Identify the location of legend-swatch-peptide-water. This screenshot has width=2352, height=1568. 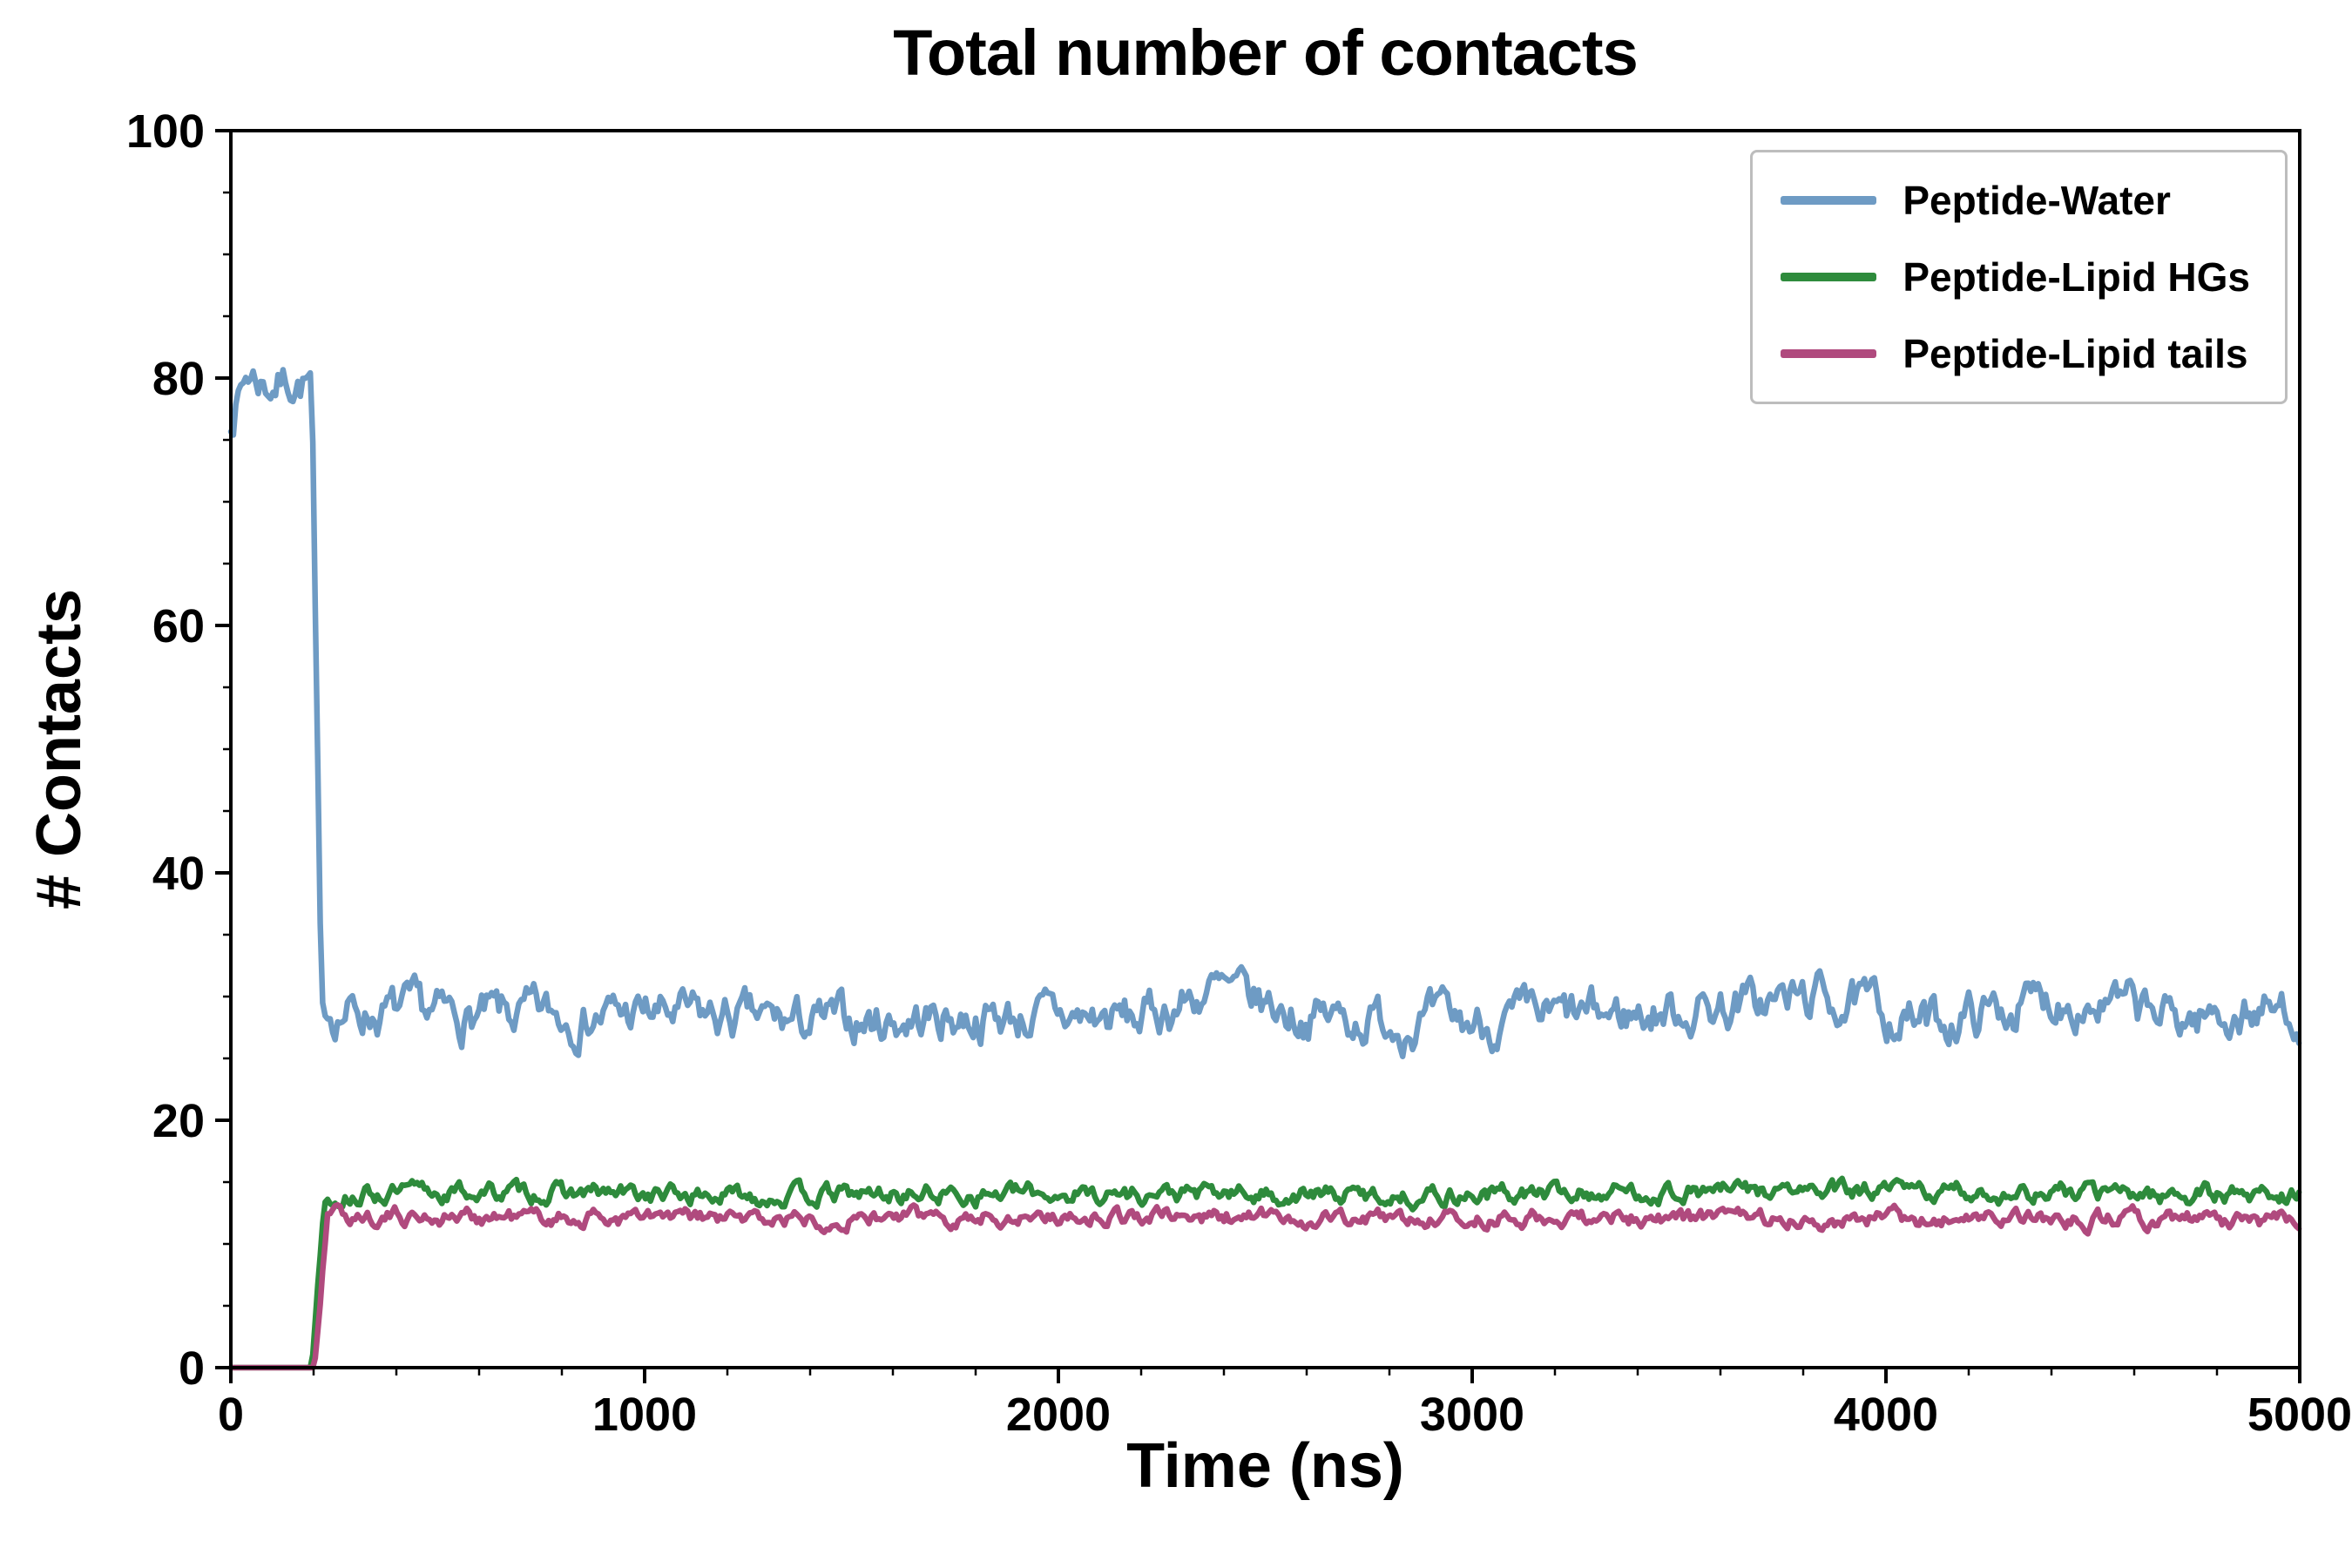
(1829, 200).